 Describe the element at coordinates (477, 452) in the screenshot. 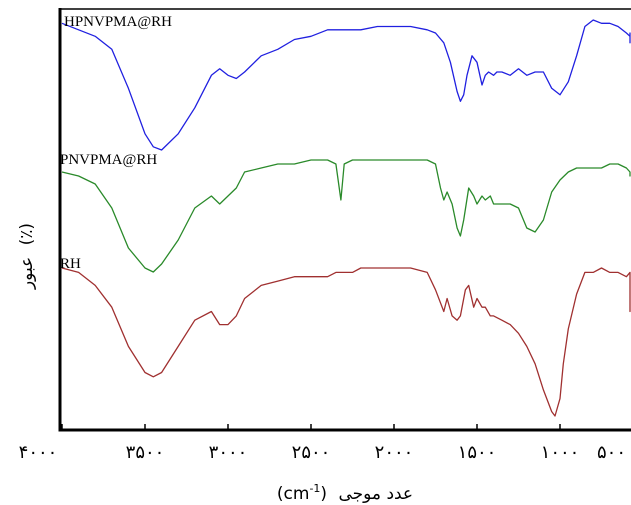

I see `x-tick-label-1500: ۱۵۰۰` at that location.